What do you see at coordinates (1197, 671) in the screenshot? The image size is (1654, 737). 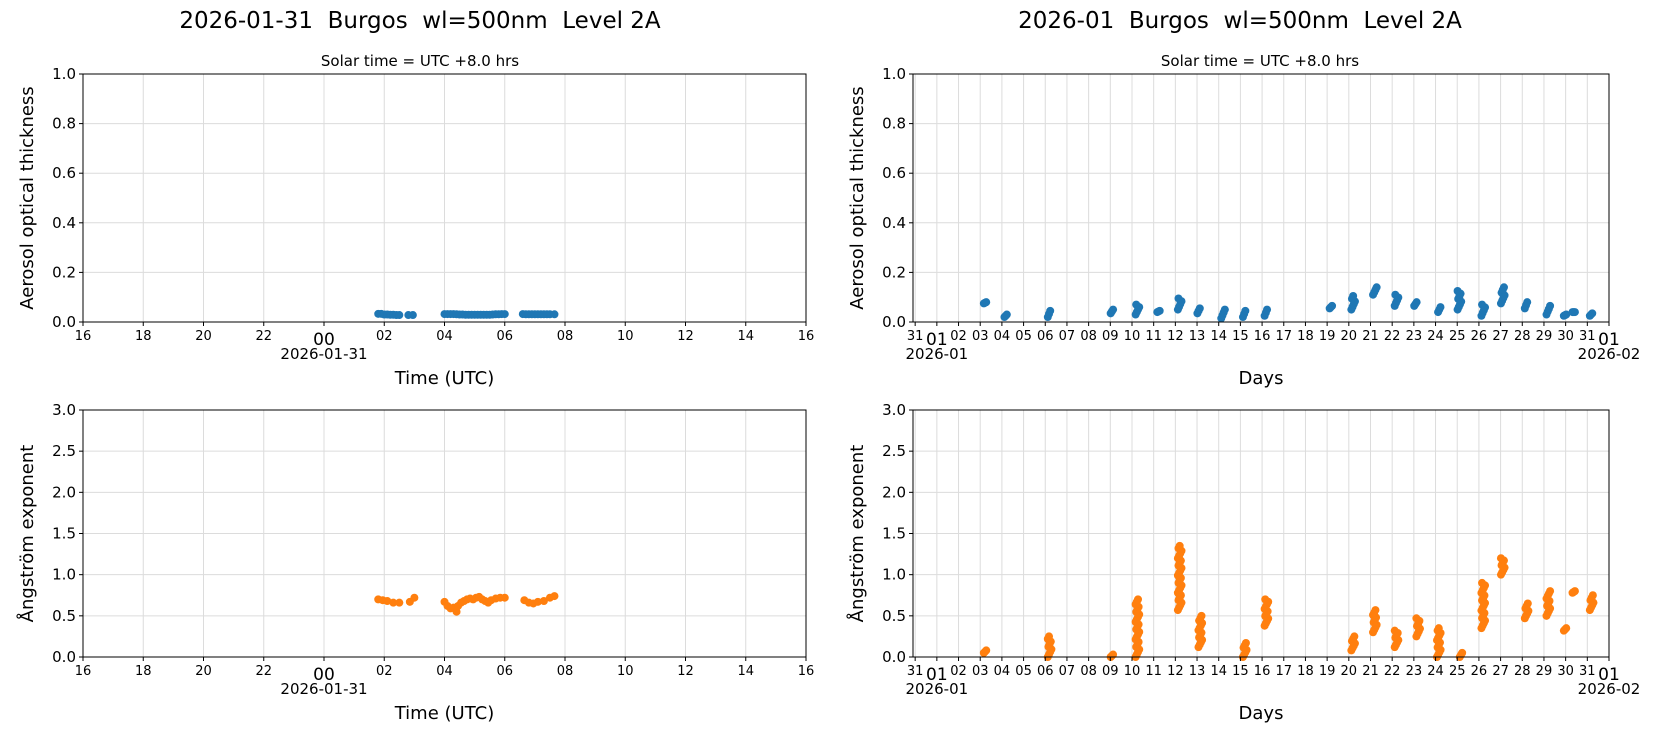 I see `x-tick-label: 13` at bounding box center [1197, 671].